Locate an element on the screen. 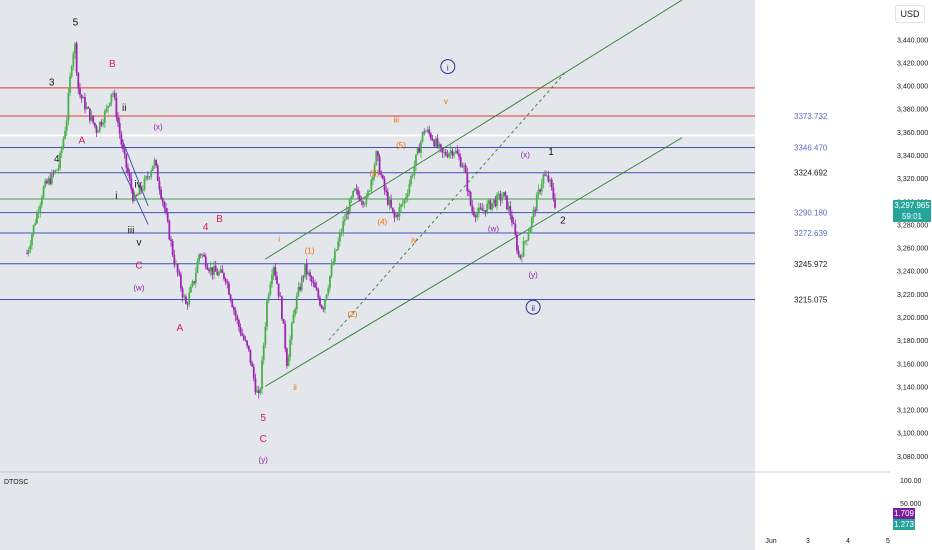 This screenshot has height=550, width=932. price-tick: 3,400.000 is located at coordinates (912, 87).